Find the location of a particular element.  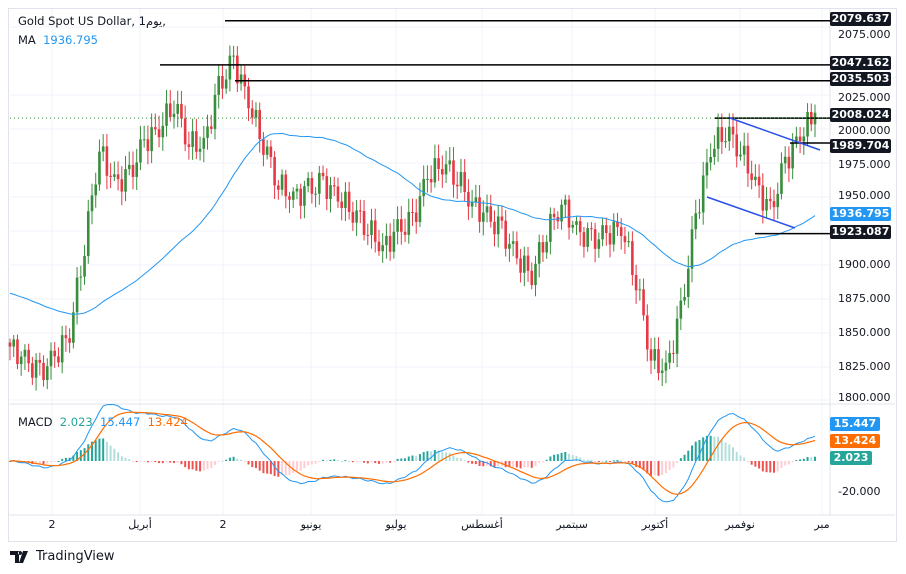

price-tick: 2025.000 is located at coordinates (864, 97).